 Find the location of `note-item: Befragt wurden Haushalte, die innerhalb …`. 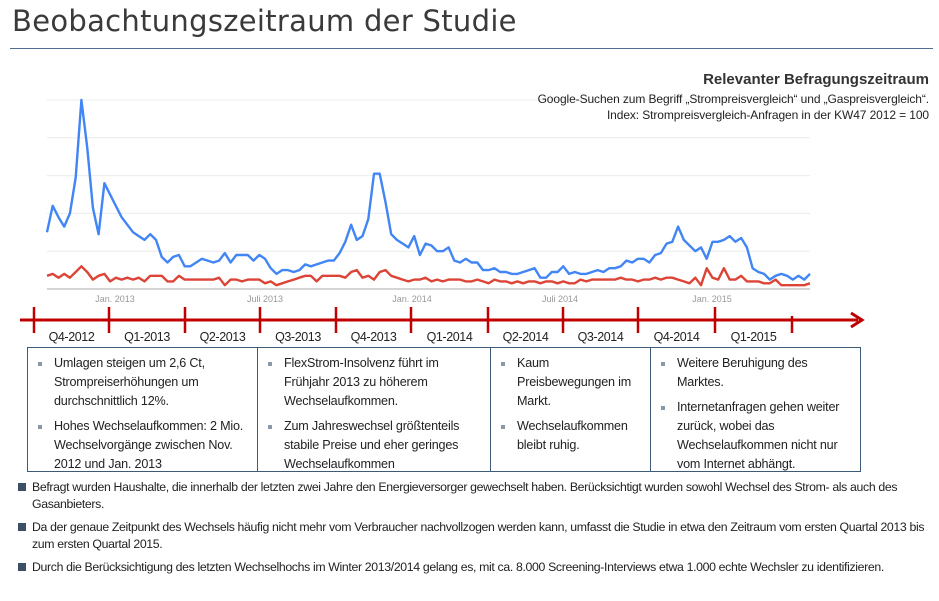

note-item: Befragt wurden Haushalte, die innerhalb … is located at coordinates (475, 496).